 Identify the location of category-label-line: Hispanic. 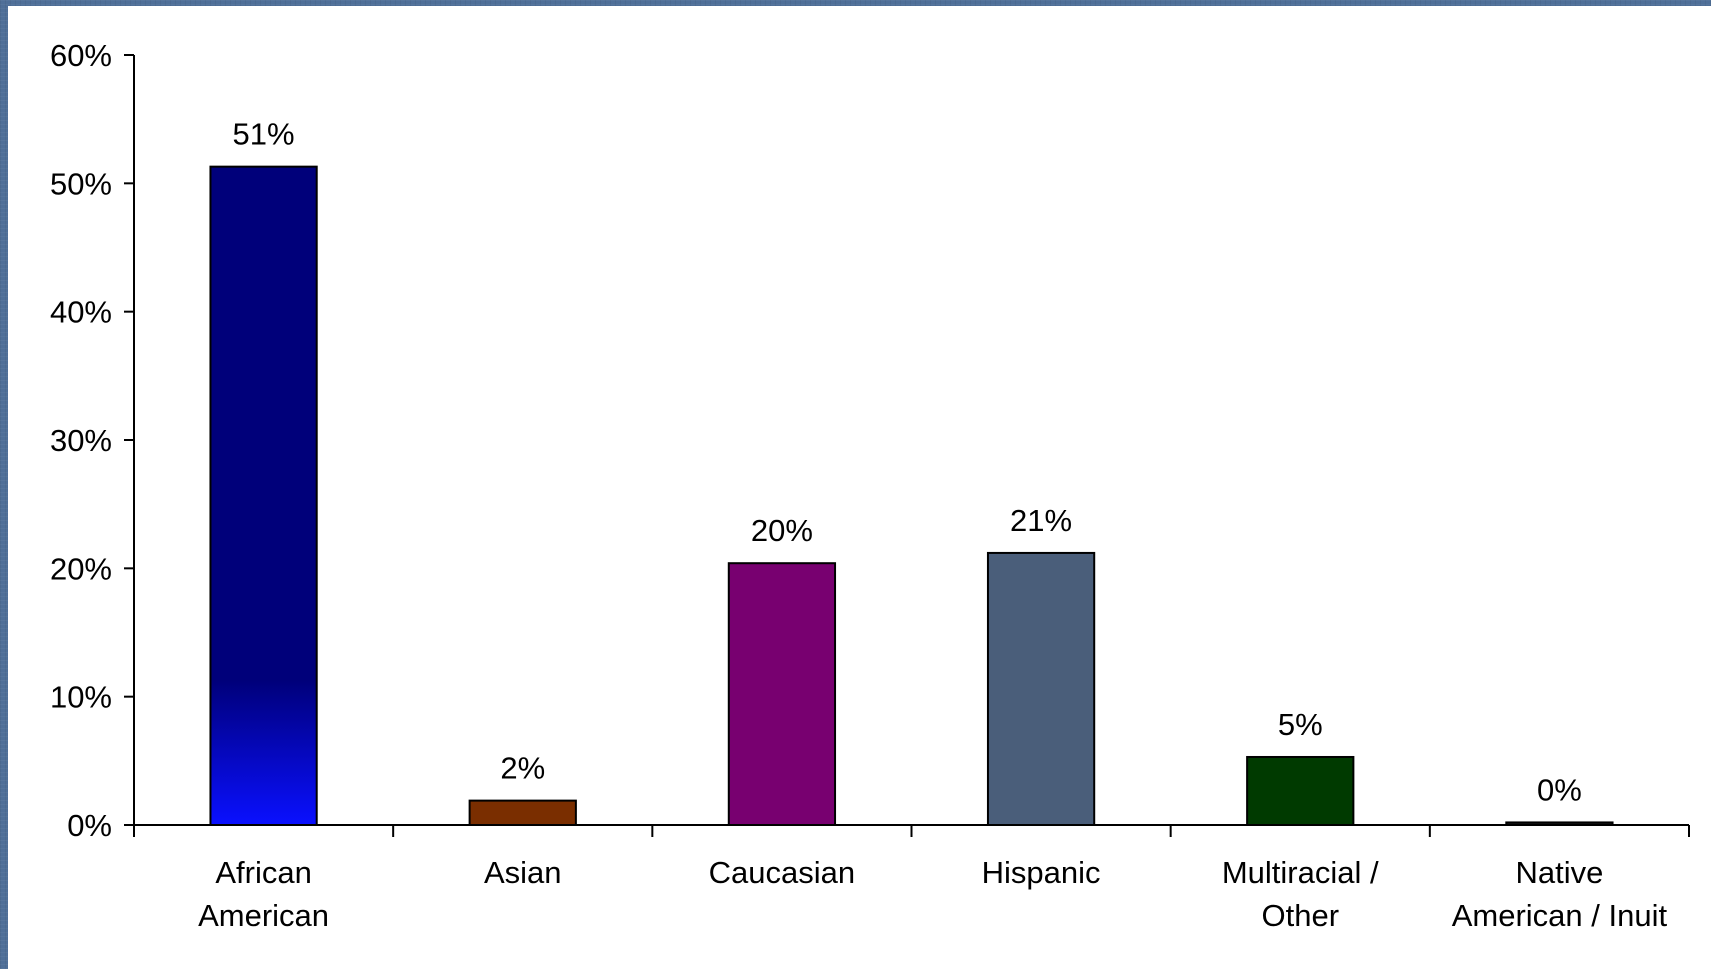
(1041, 872).